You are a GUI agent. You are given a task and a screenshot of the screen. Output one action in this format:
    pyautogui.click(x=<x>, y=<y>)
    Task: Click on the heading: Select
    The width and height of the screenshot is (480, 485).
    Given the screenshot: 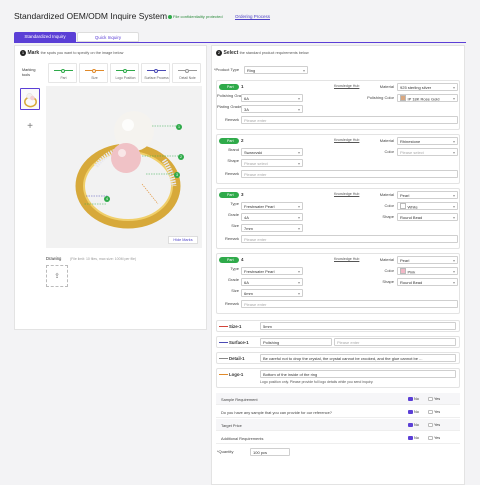 What is the action you would take?
    pyautogui.click(x=231, y=53)
    